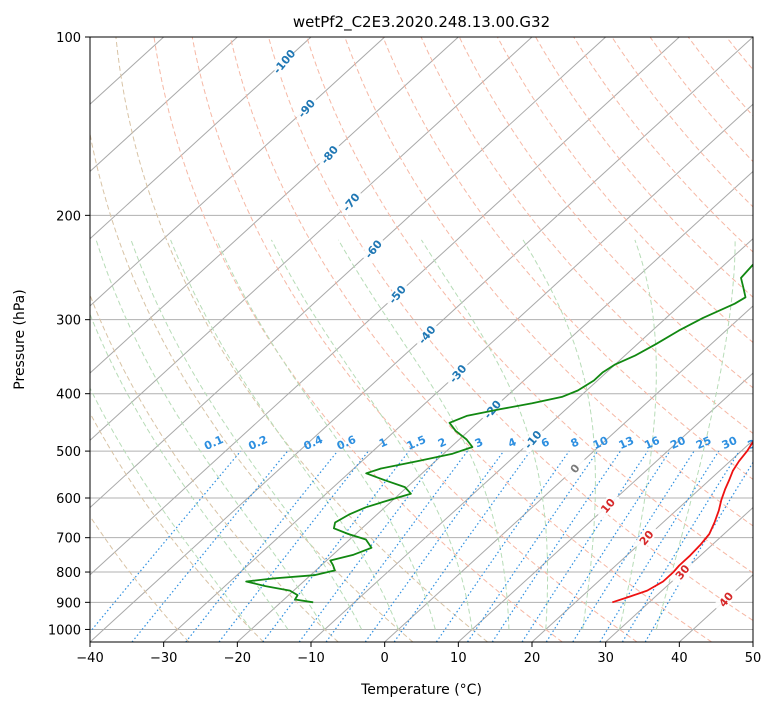 Image resolution: width=775 pixels, height=708 pixels. I want to click on x-tick-label: 50, so click(753, 658).